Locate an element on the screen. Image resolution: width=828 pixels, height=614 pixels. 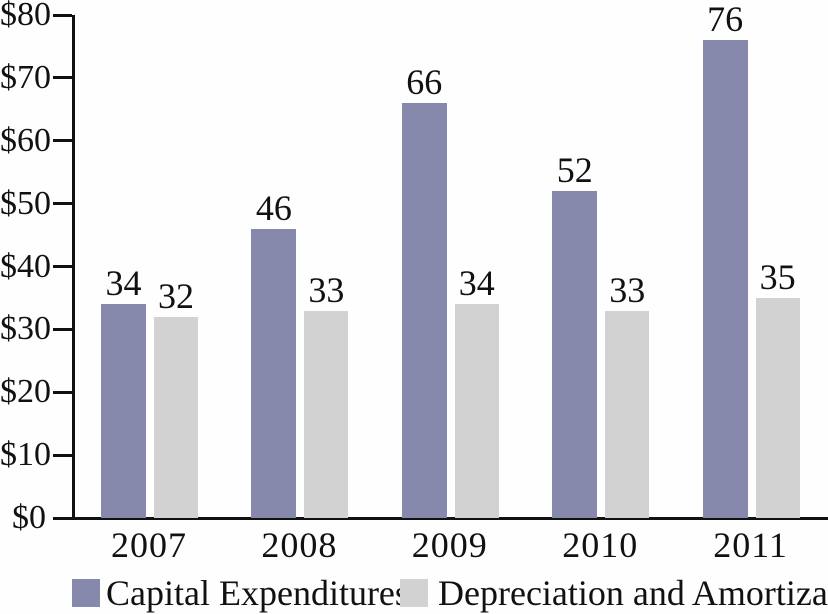
capex-legend-swatch is located at coordinates (86, 593).